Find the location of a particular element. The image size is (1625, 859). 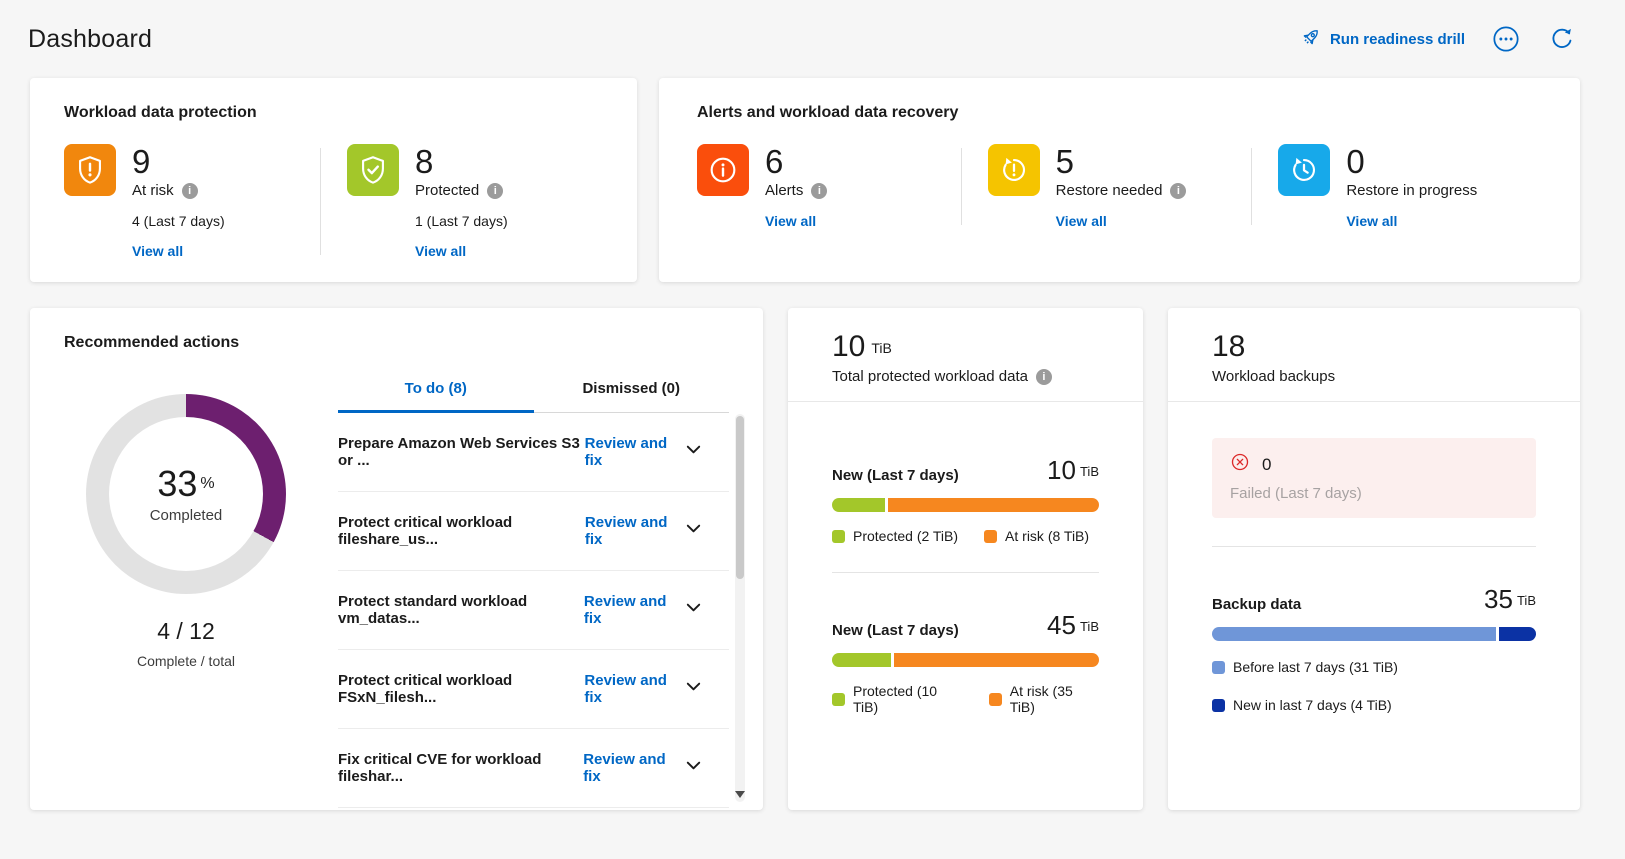

backups-header: 18 Workload backups is located at coordinates (1374, 355).